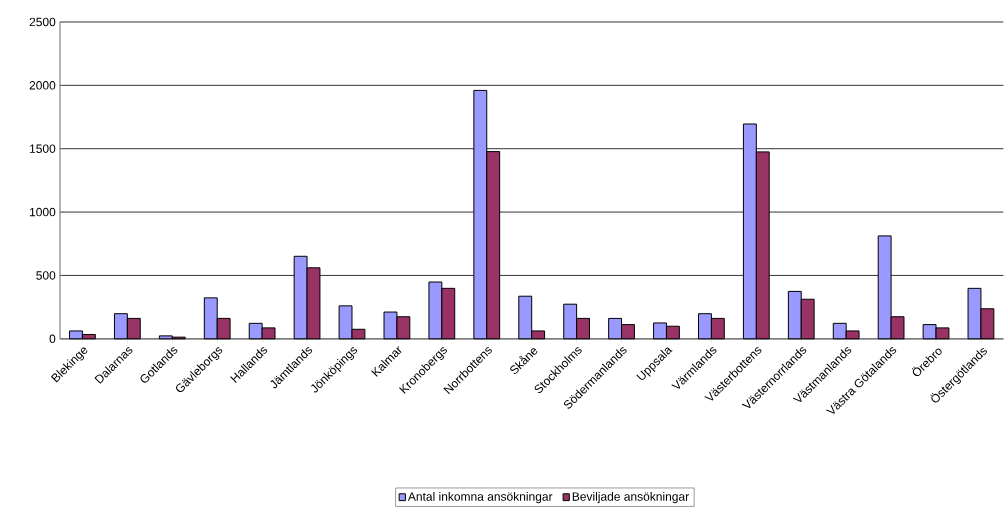  I want to click on y-tick-label: 500, so click(46, 275).